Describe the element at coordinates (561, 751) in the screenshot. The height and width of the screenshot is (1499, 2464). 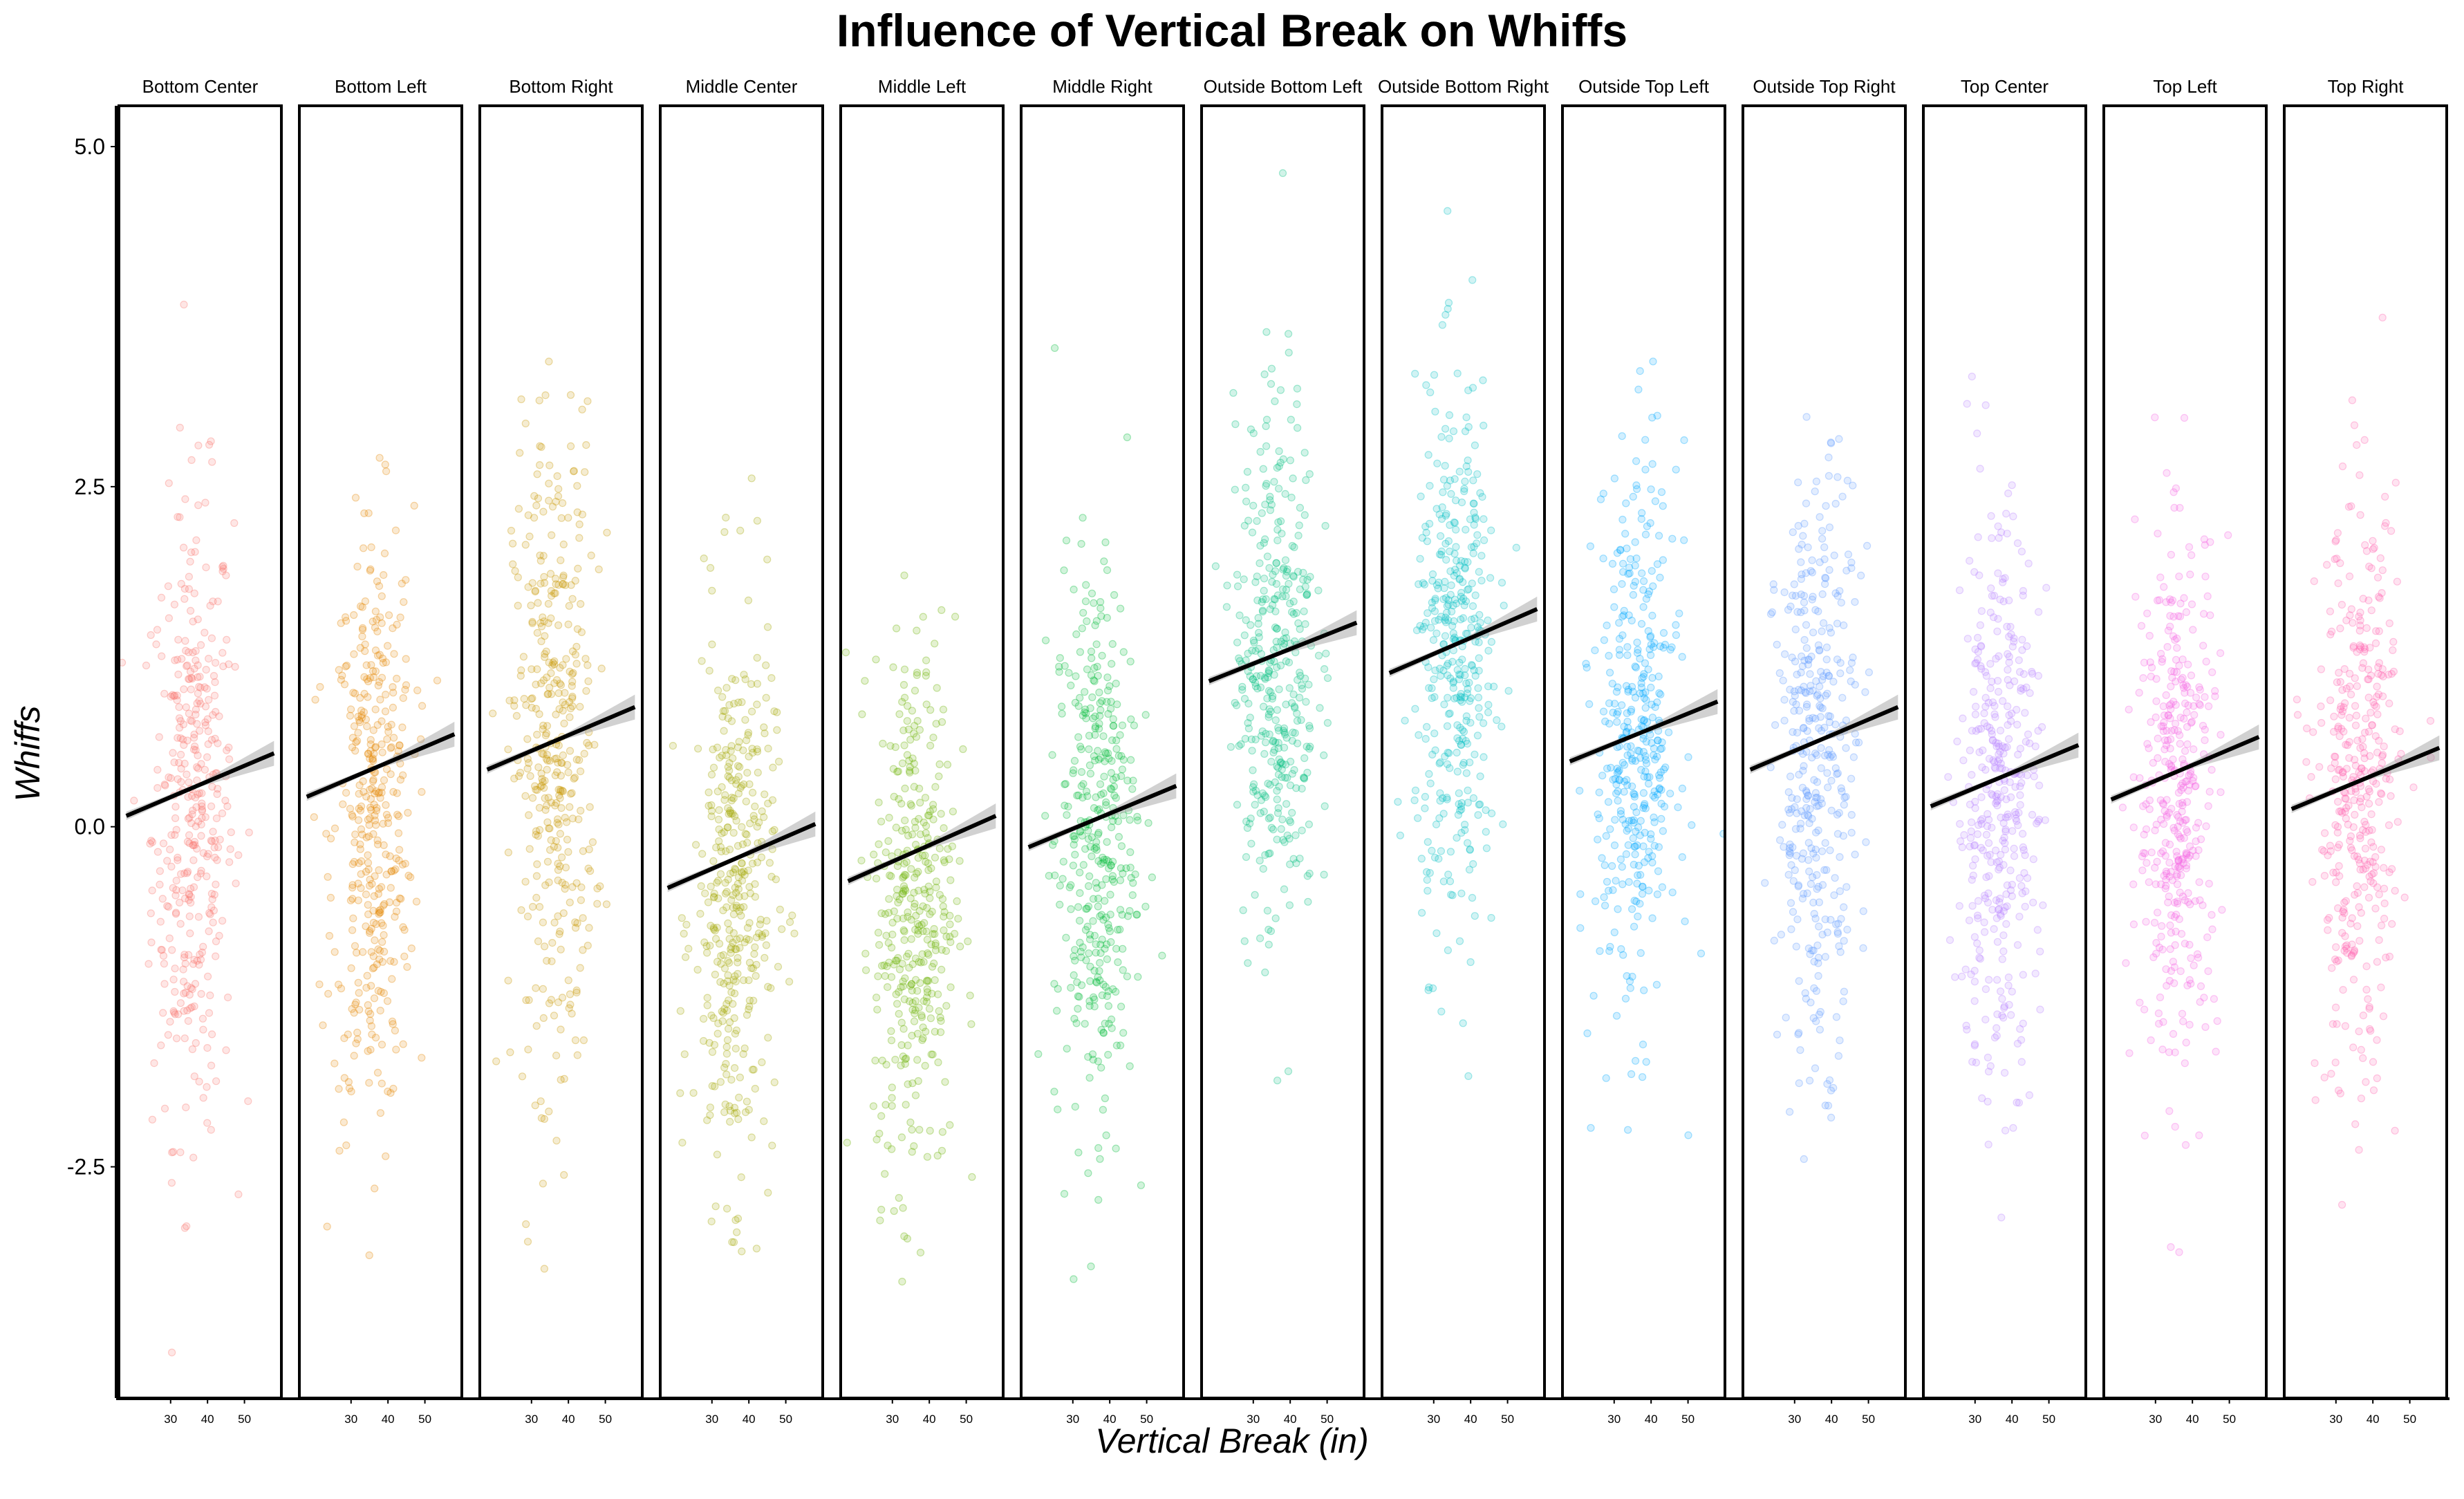
I see `panel-border` at that location.